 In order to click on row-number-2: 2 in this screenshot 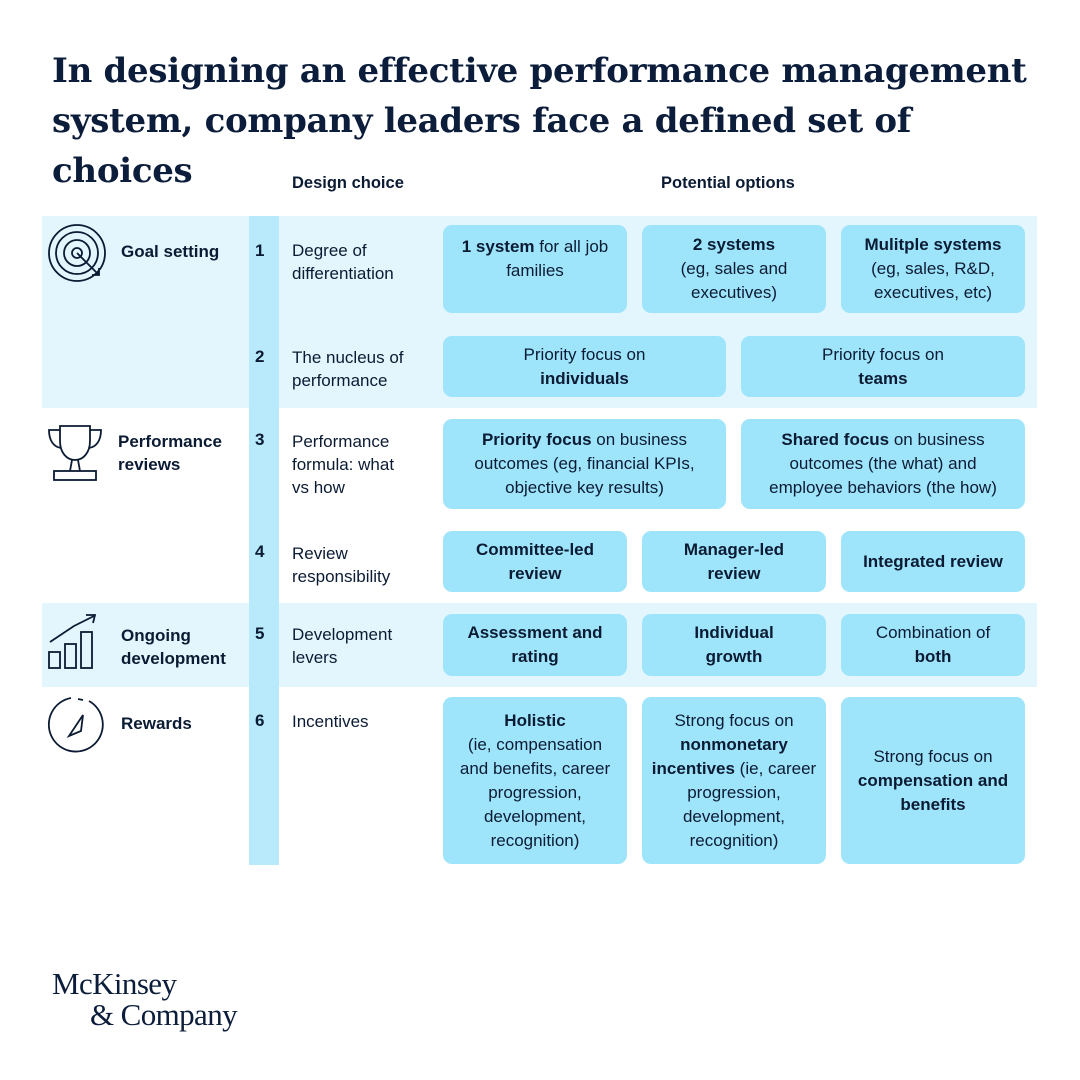, I will do `click(260, 356)`.